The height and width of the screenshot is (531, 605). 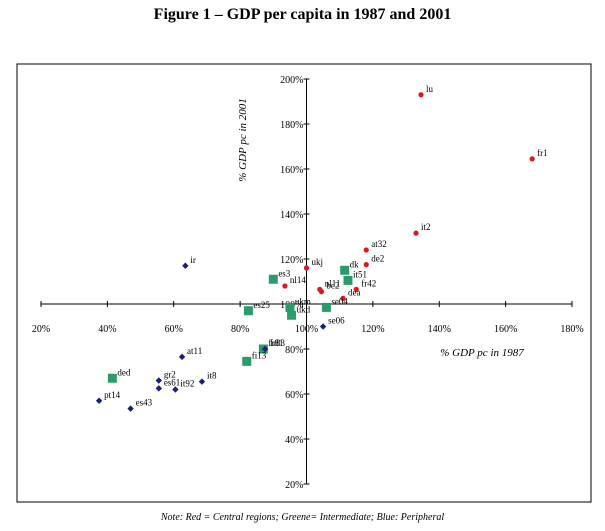 I want to click on point-label-es43: es43, so click(x=144, y=403).